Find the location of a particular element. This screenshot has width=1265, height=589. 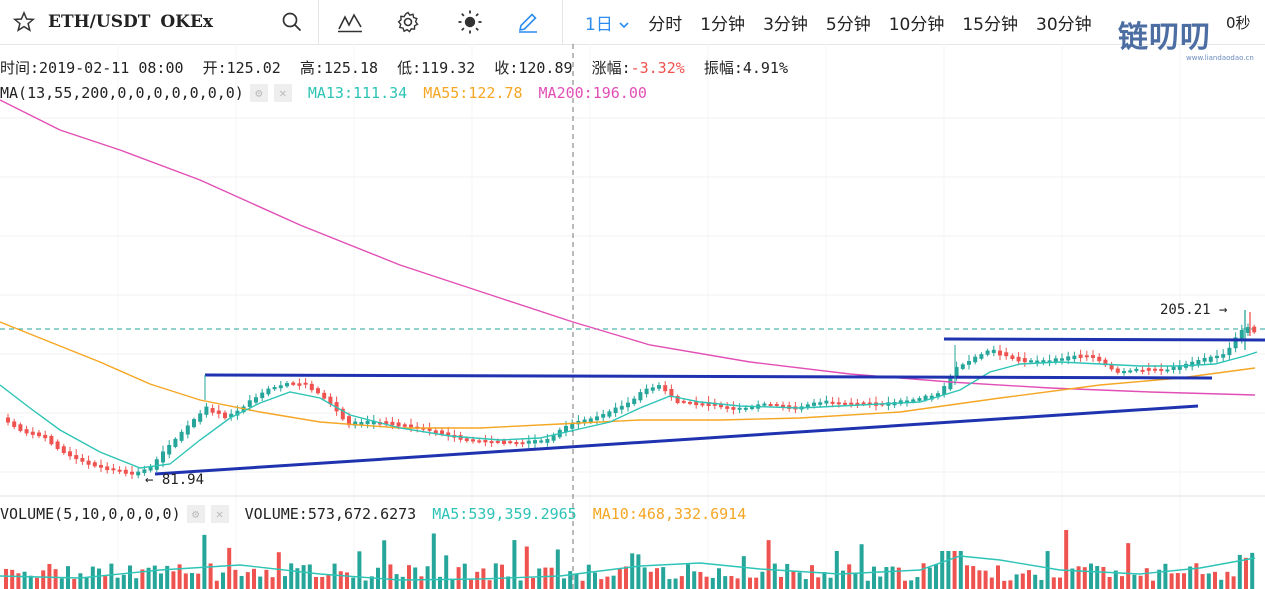

settings-button is located at coordinates (408, 22).